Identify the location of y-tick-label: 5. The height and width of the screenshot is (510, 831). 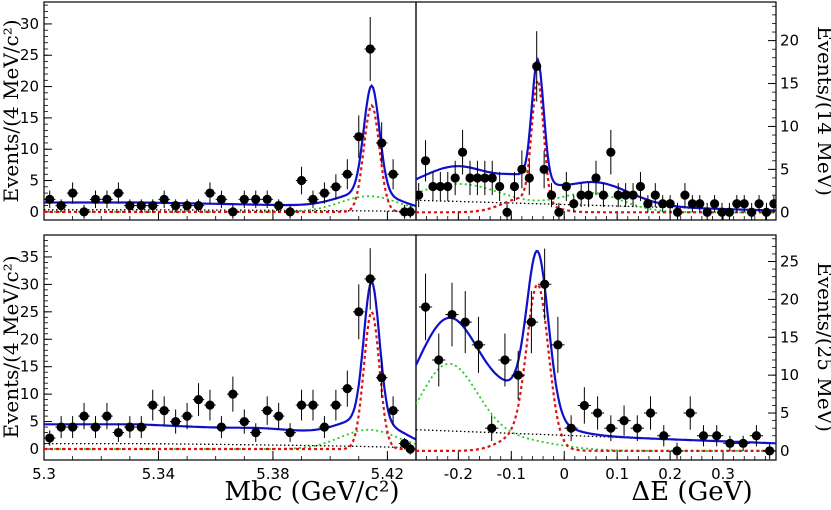
(34, 181).